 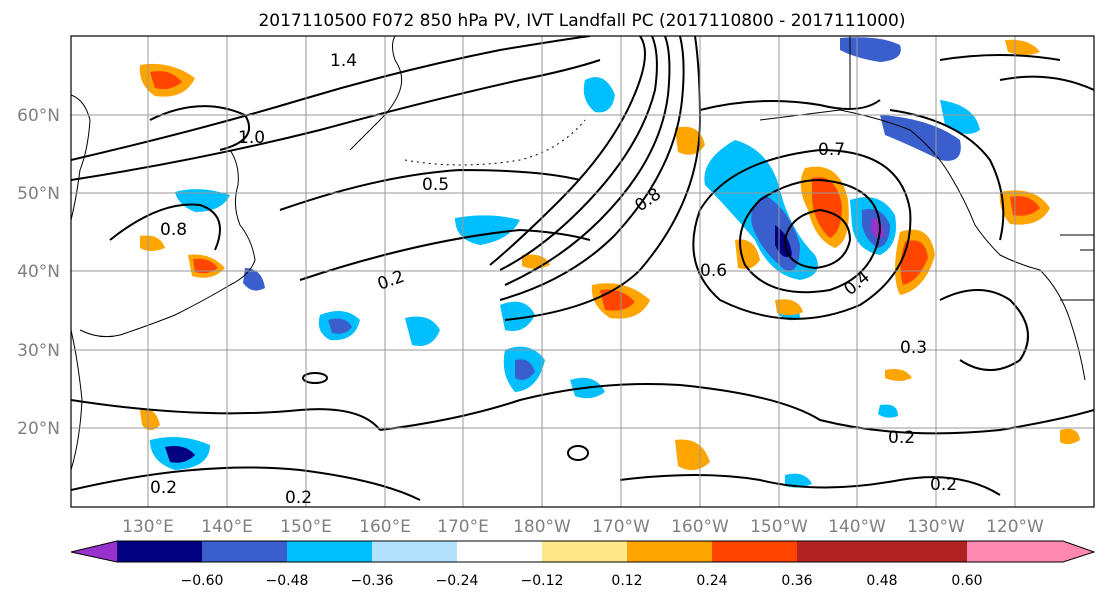 I want to click on colorbar-outline, so click(x=583, y=551).